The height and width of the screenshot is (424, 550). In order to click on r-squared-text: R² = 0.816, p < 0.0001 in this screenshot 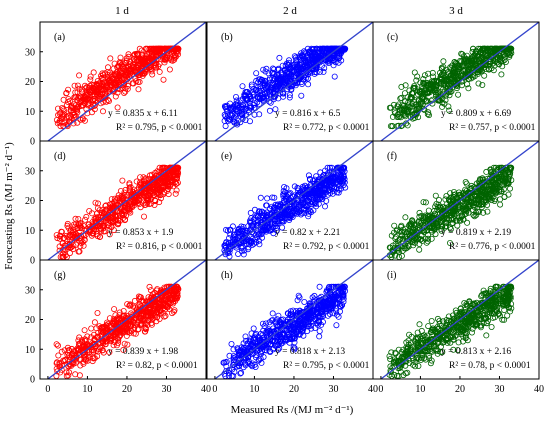, I will do `click(159, 247)`.